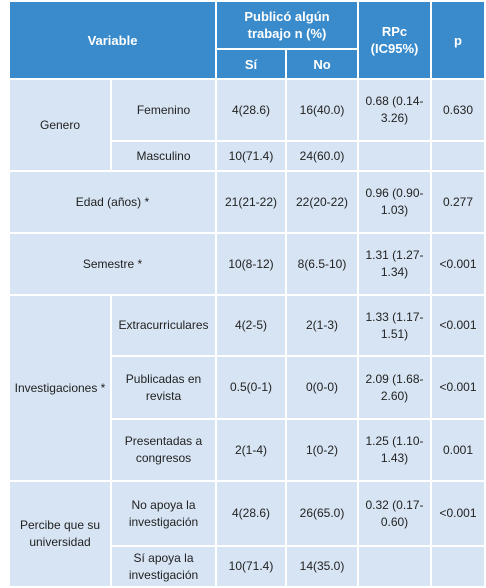  Describe the element at coordinates (322, 566) in the screenshot. I see `no-cell: 14(35.0)` at that location.